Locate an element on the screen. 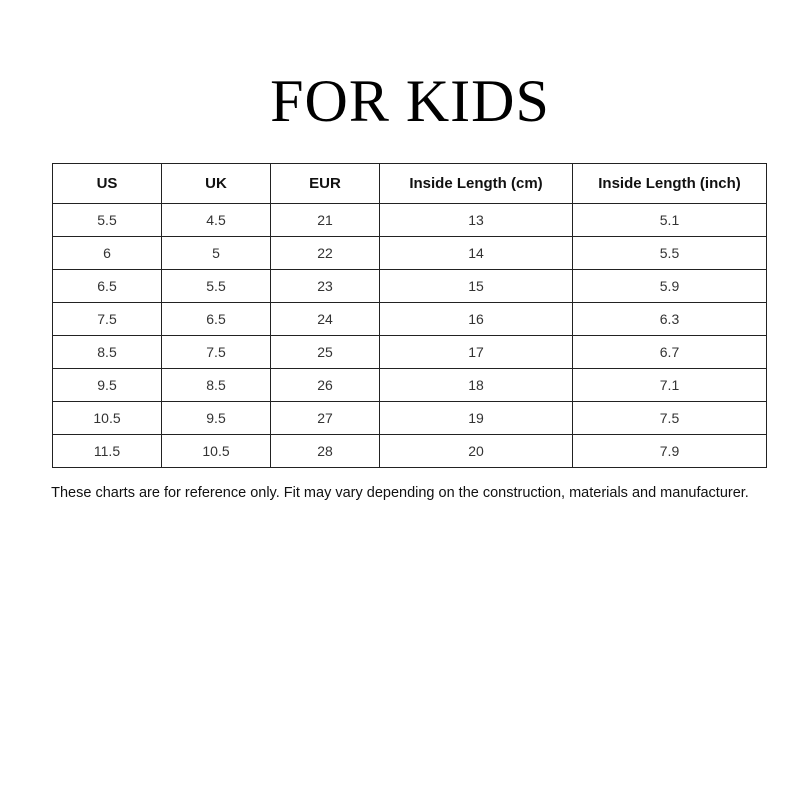 This screenshot has width=800, height=800. table-cell: 5.1 is located at coordinates (669, 220).